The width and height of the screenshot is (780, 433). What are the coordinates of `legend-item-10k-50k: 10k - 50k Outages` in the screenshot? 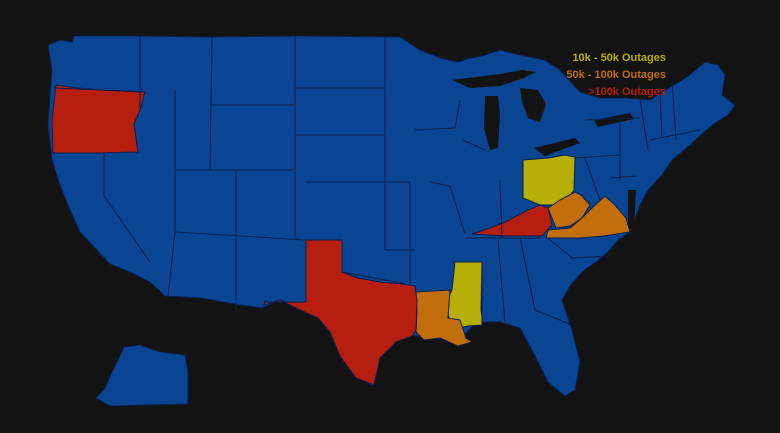 It's located at (619, 58).